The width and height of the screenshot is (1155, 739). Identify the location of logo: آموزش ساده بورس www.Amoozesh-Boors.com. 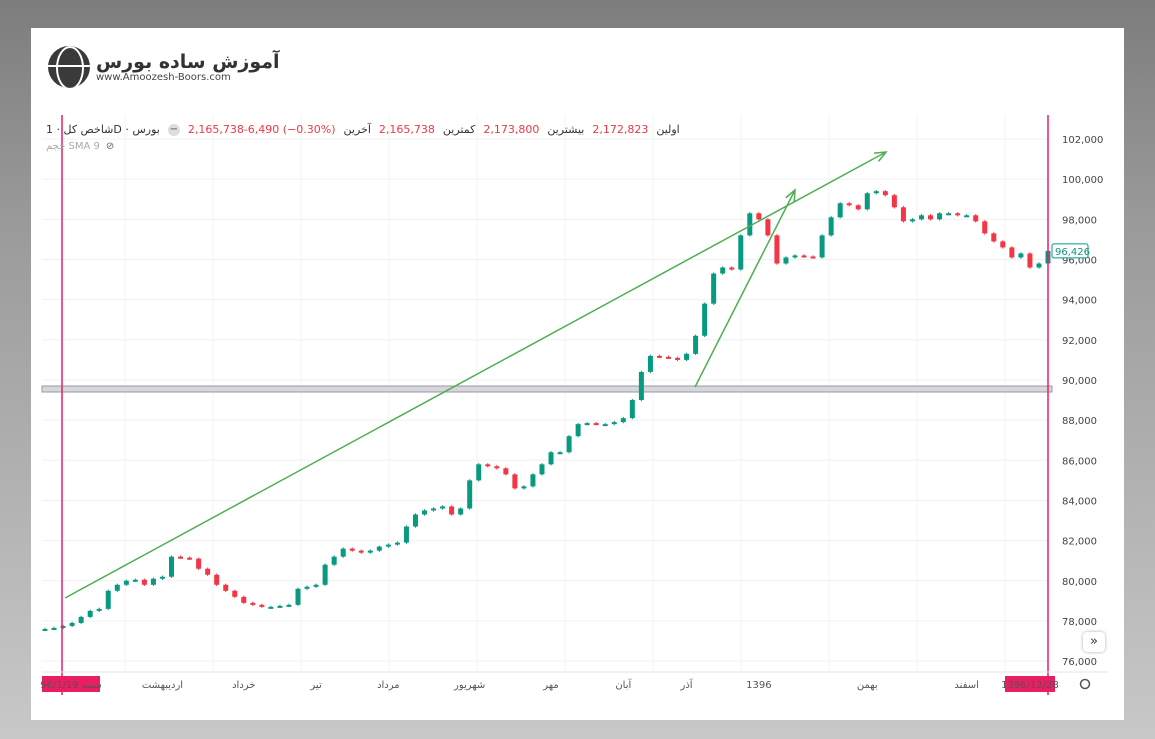
(164, 67).